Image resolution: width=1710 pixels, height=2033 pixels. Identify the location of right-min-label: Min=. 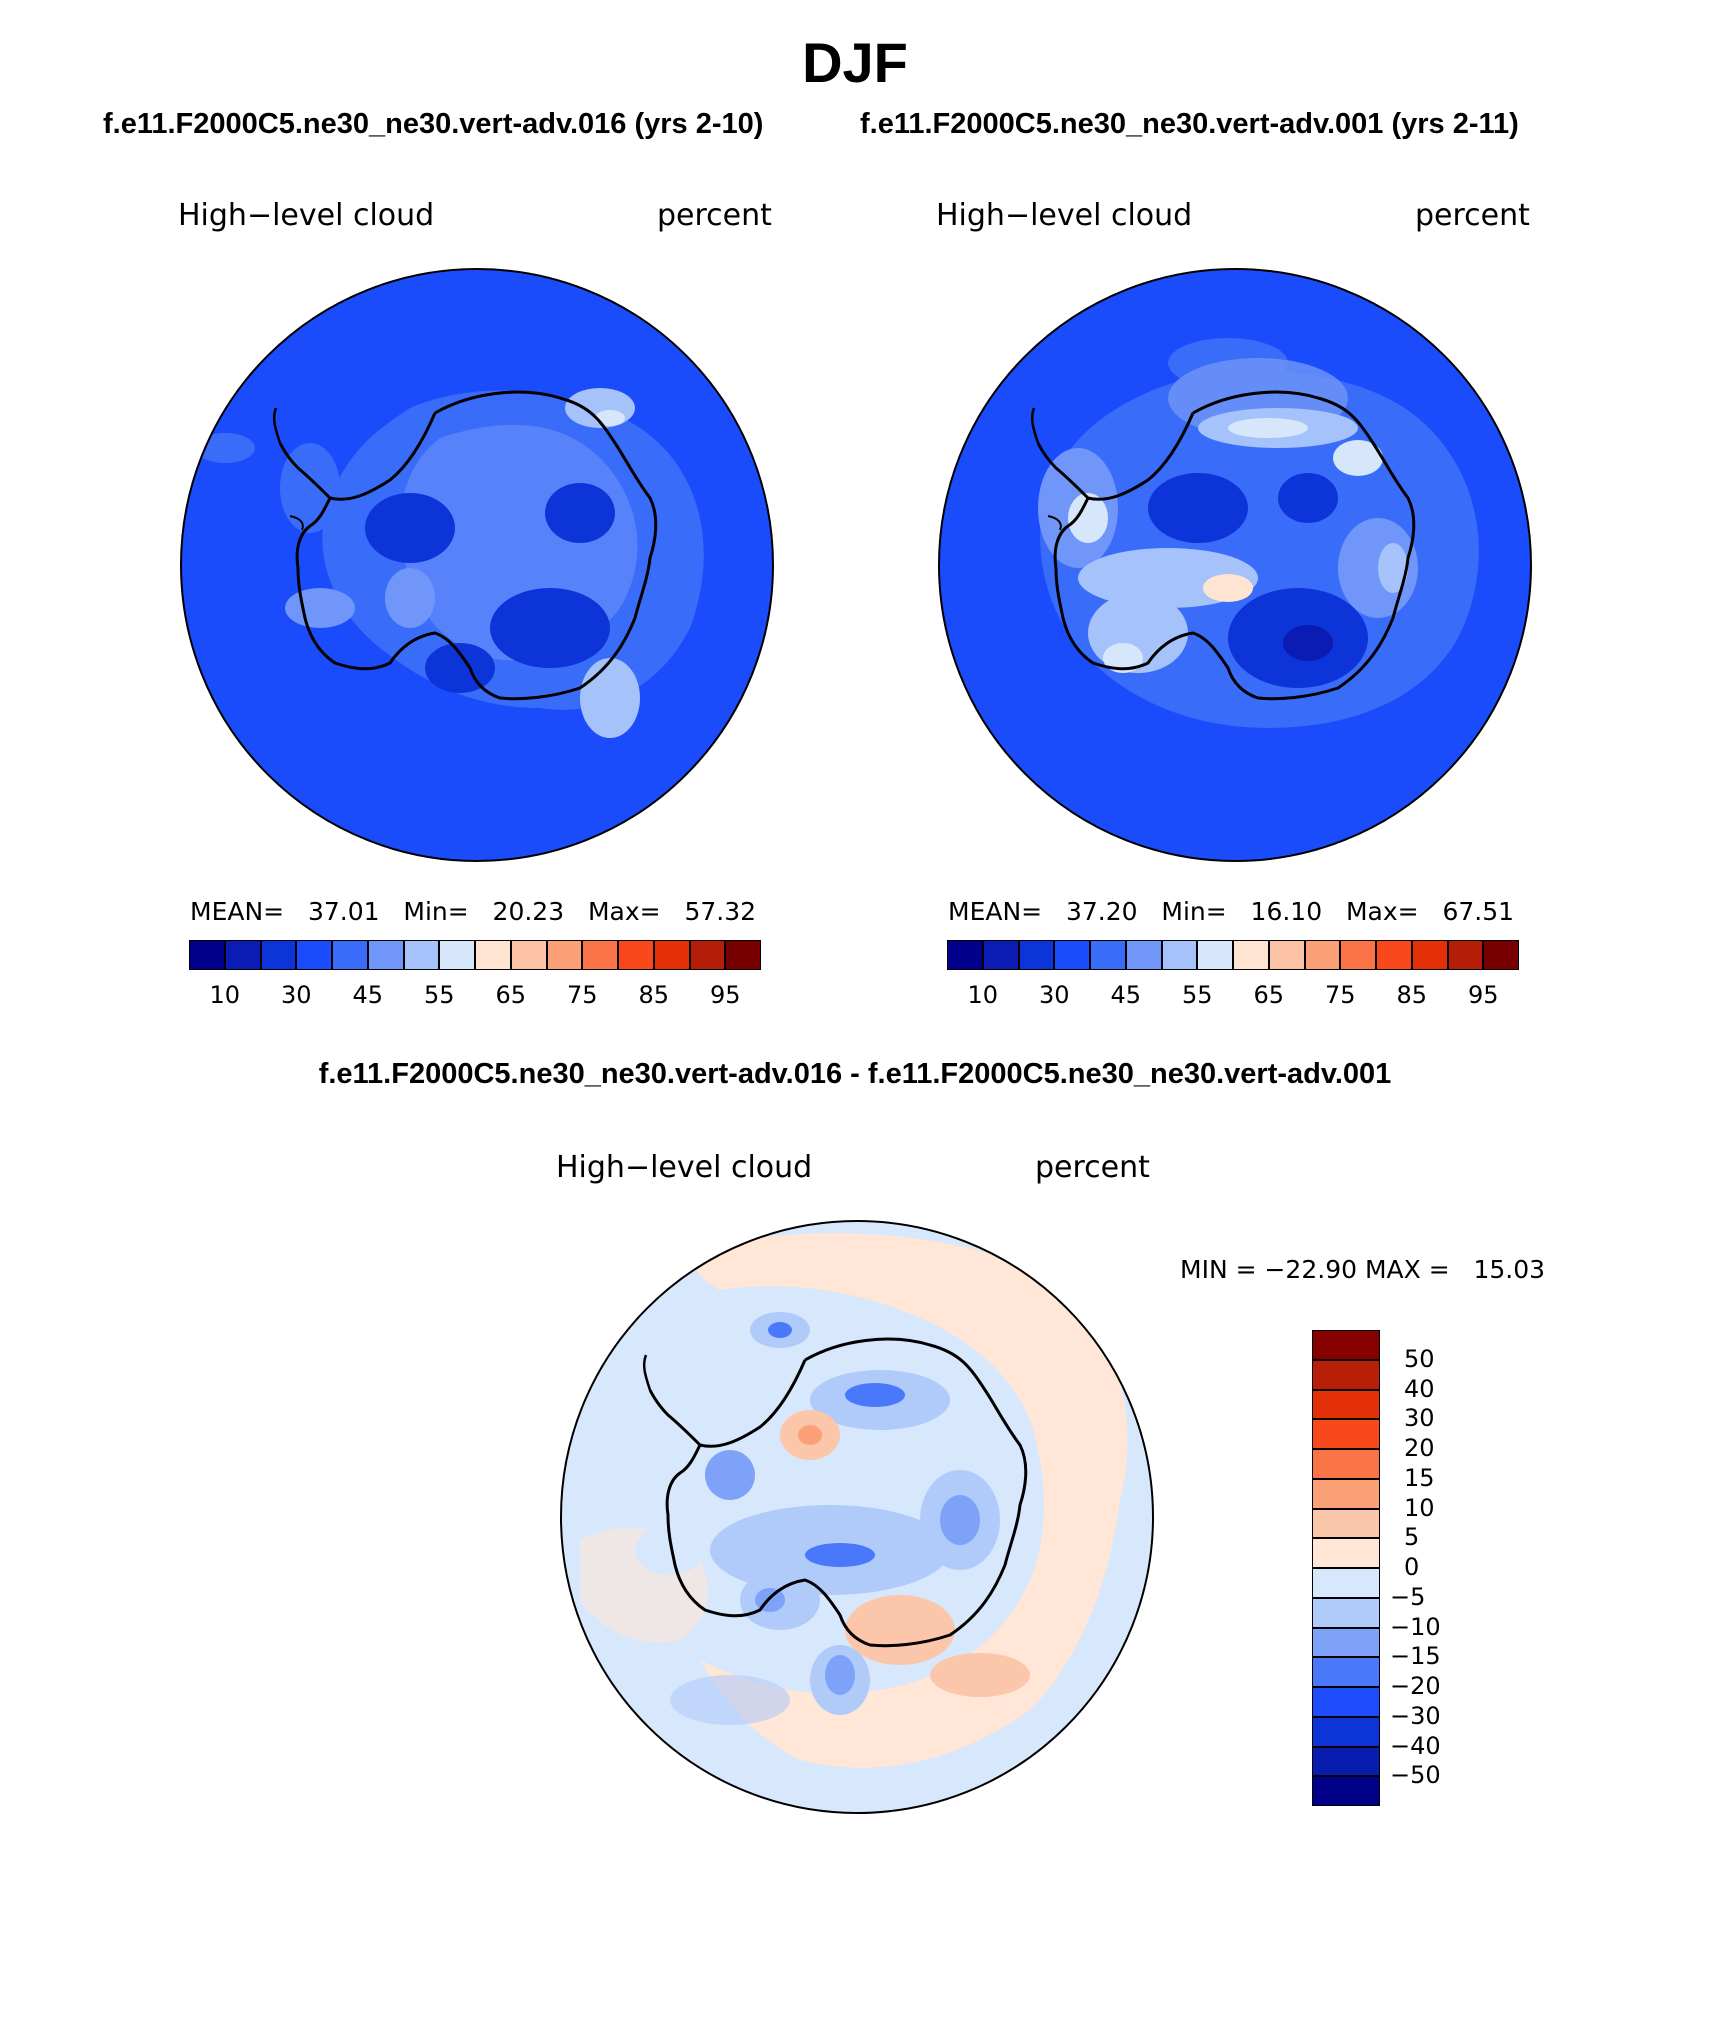
(1194, 911).